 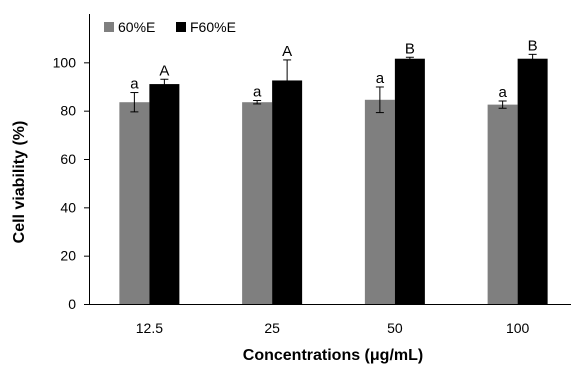 I want to click on x-tick-label: 25, so click(x=272, y=328).